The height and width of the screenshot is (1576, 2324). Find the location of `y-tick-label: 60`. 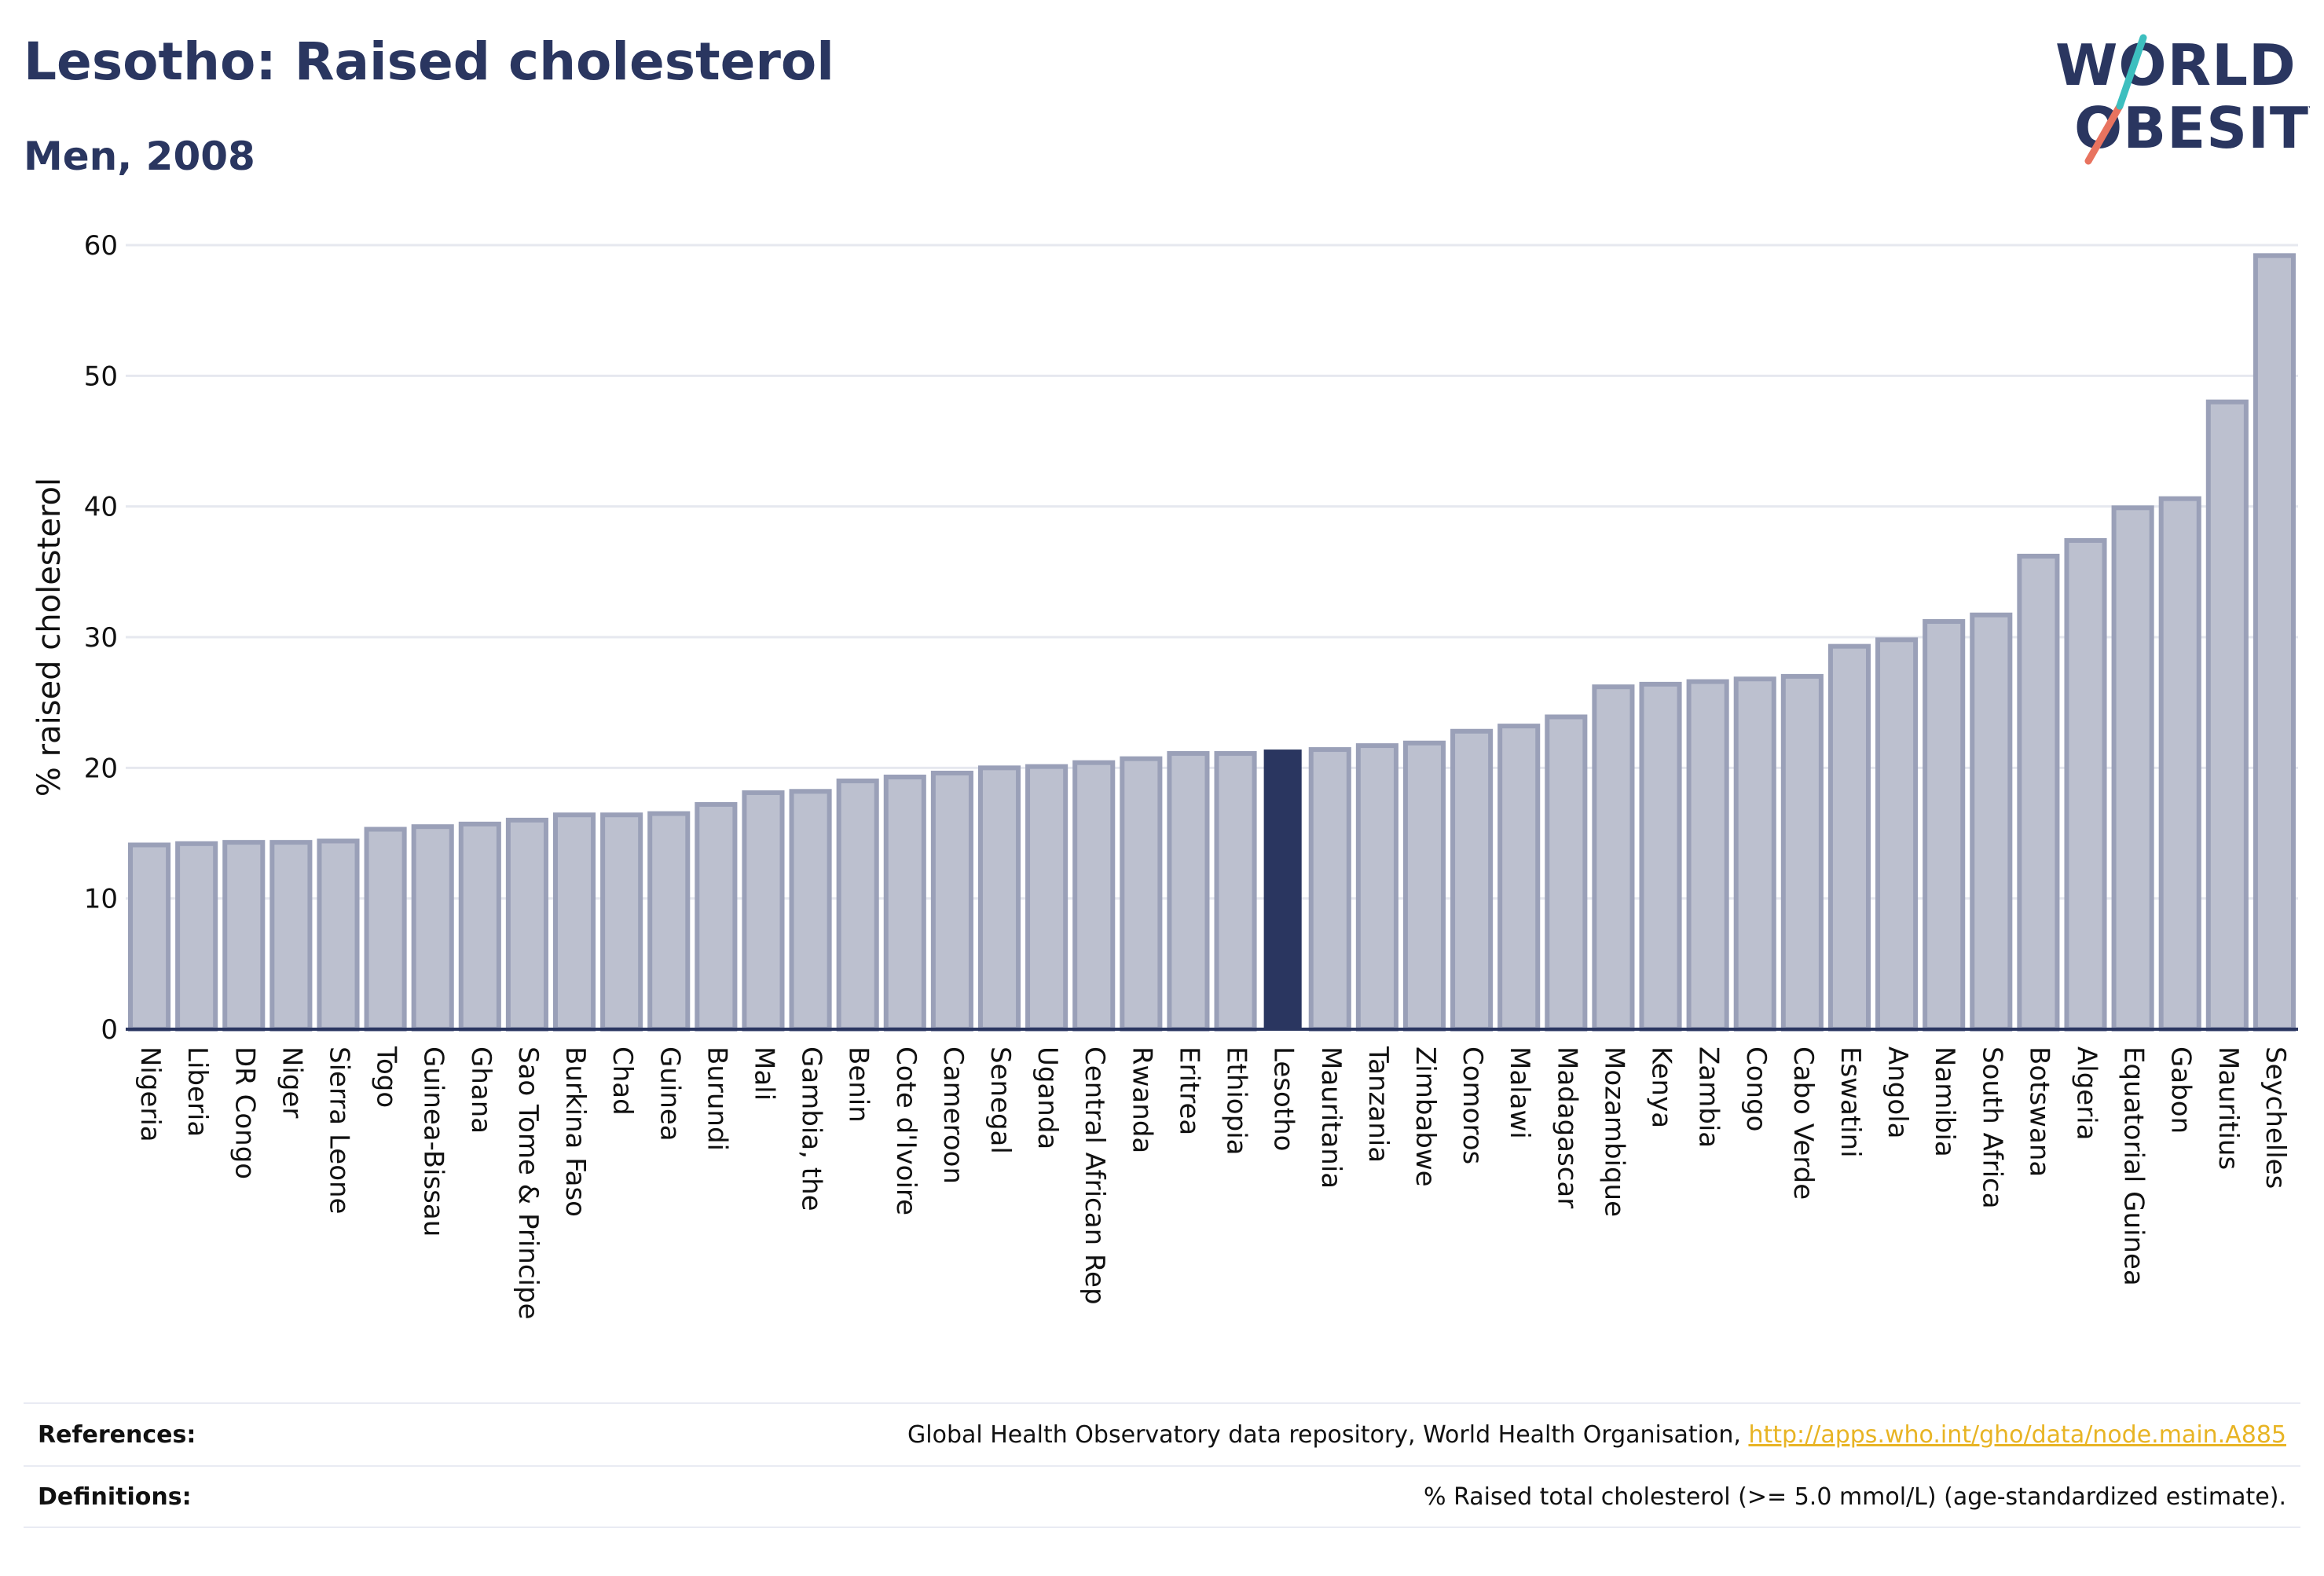

y-tick-label: 60 is located at coordinates (101, 246).